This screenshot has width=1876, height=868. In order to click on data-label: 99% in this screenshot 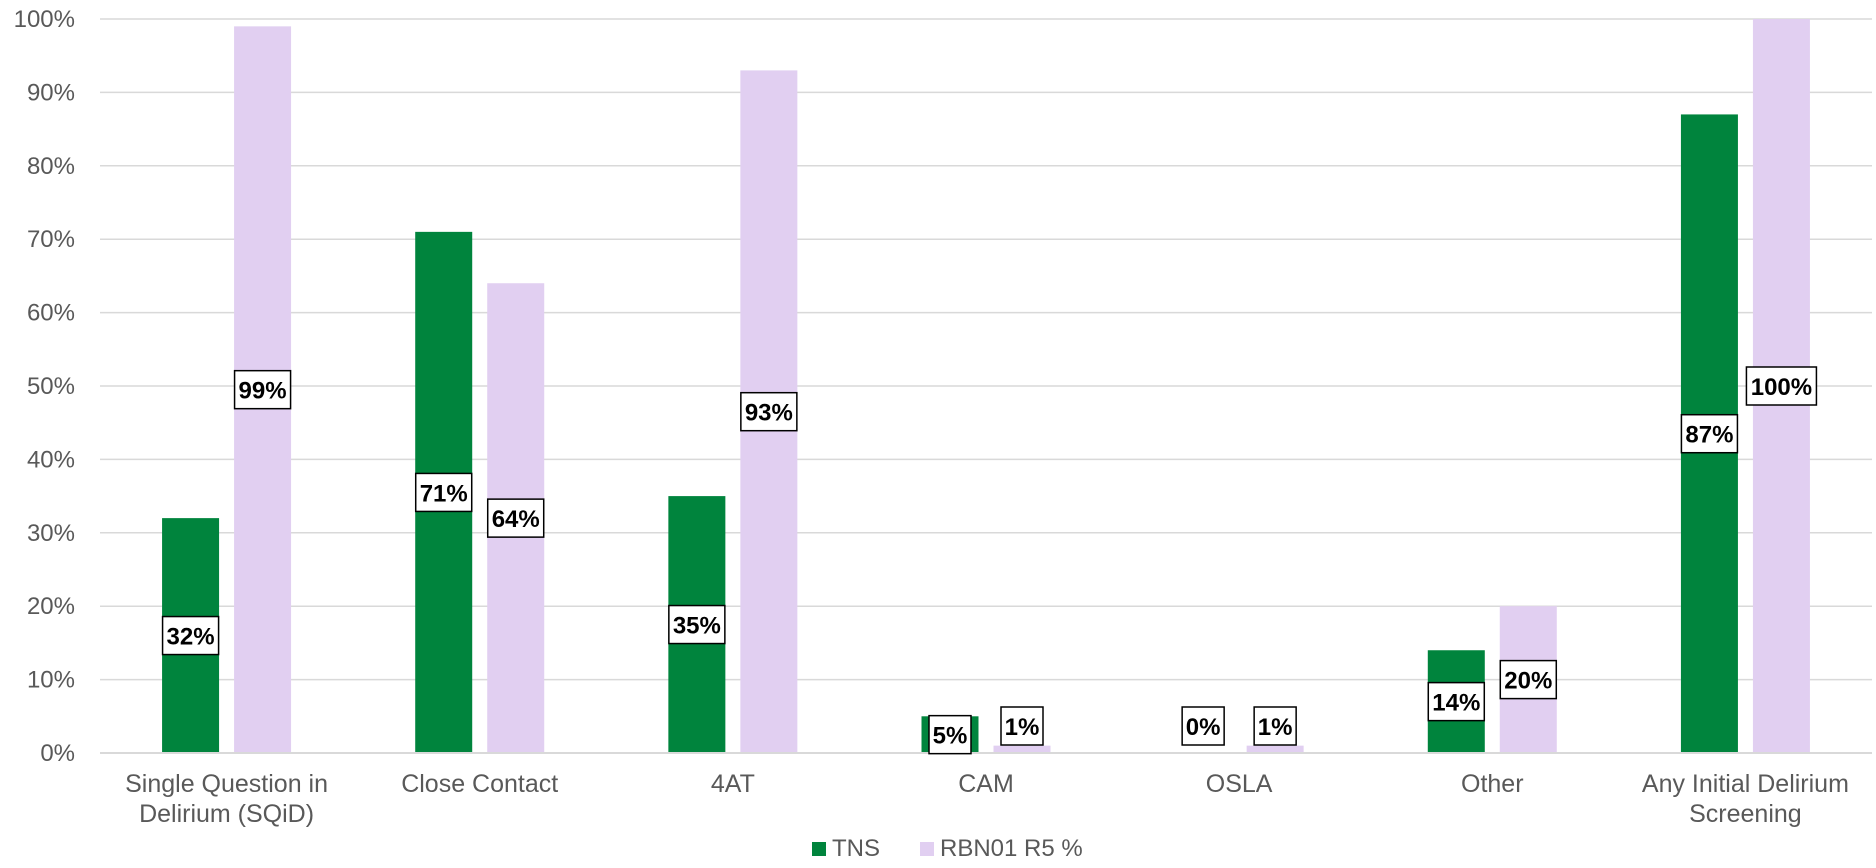, I will do `click(263, 391)`.